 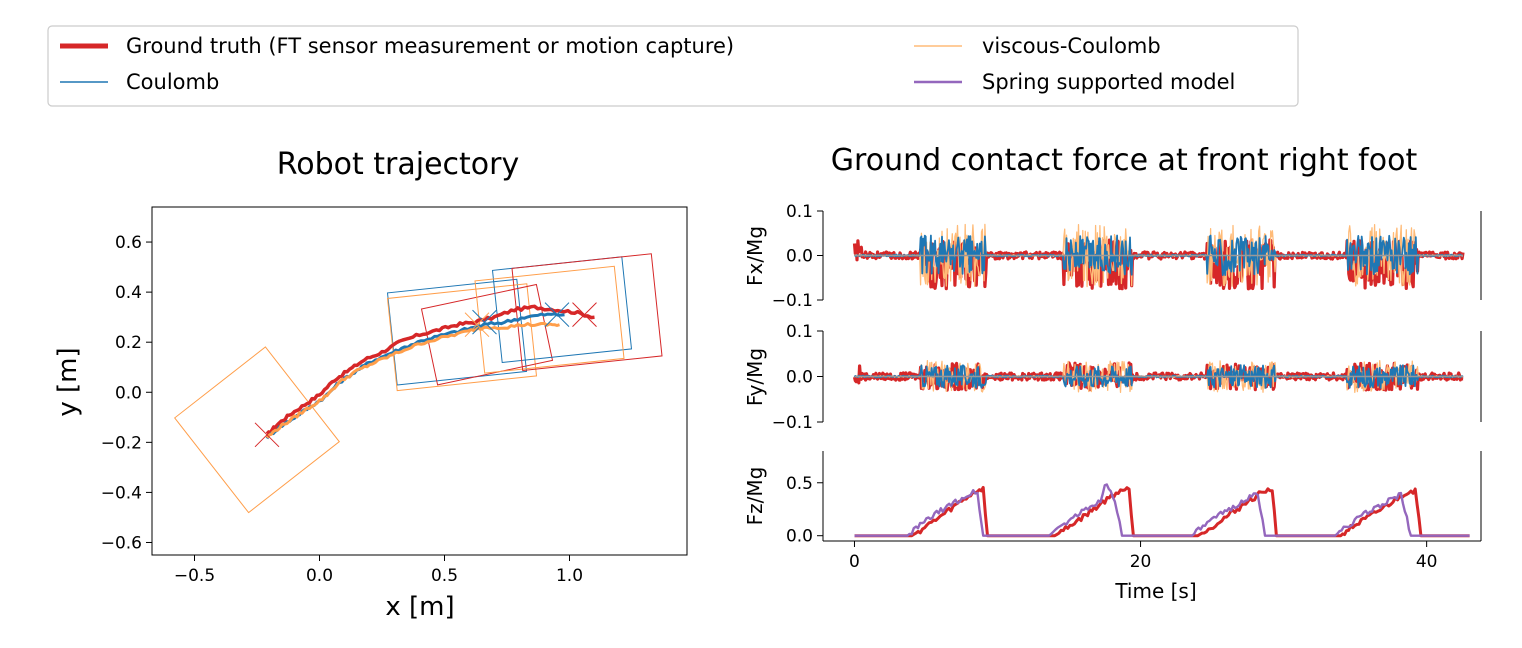 I want to click on trajectory-ytick-label-5: 0.4, so click(x=128, y=293).